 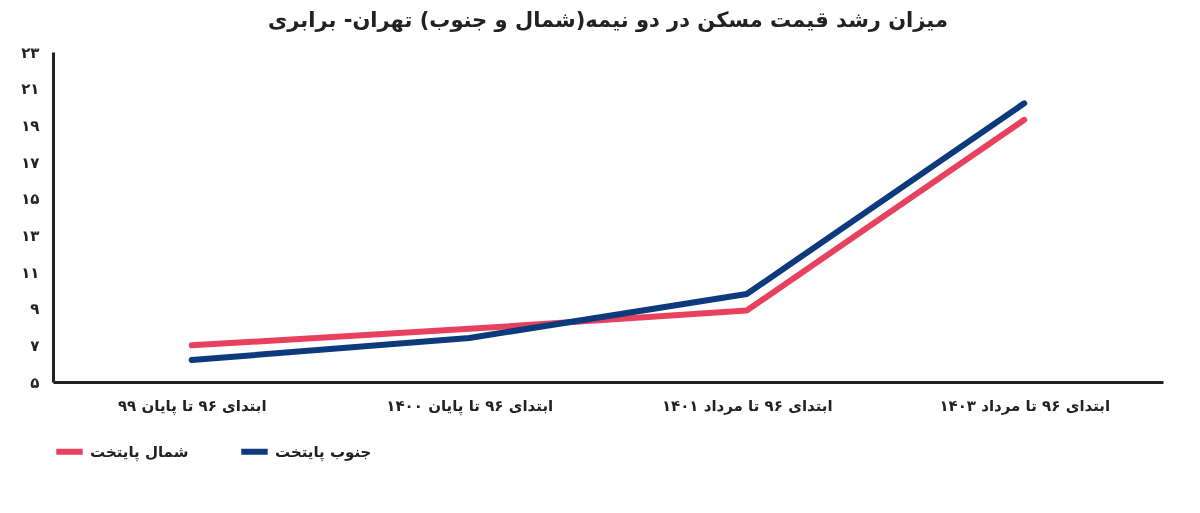 I want to click on y-tick-label: ۱۹, so click(x=30, y=125).